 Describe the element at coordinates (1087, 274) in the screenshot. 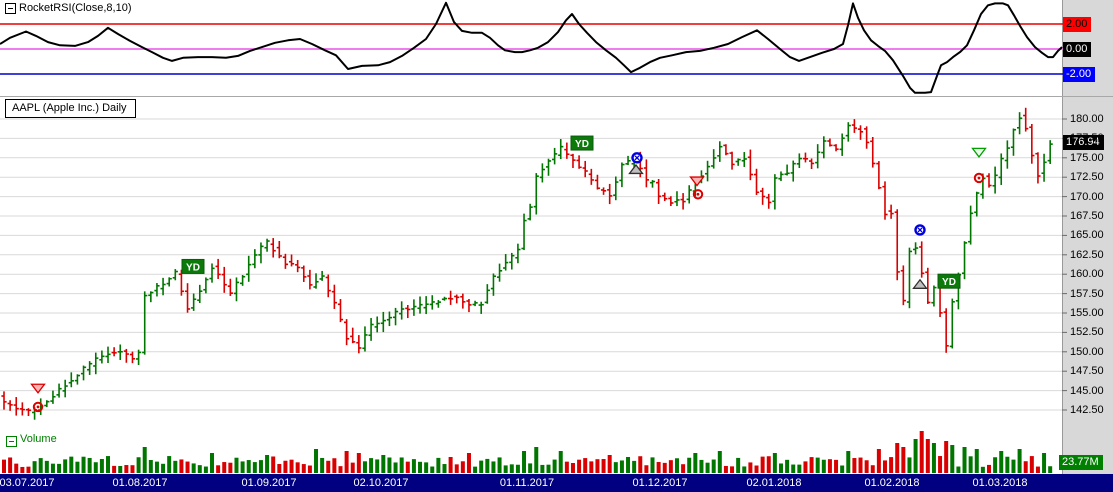

I see `price-axis-label: 160.00` at that location.